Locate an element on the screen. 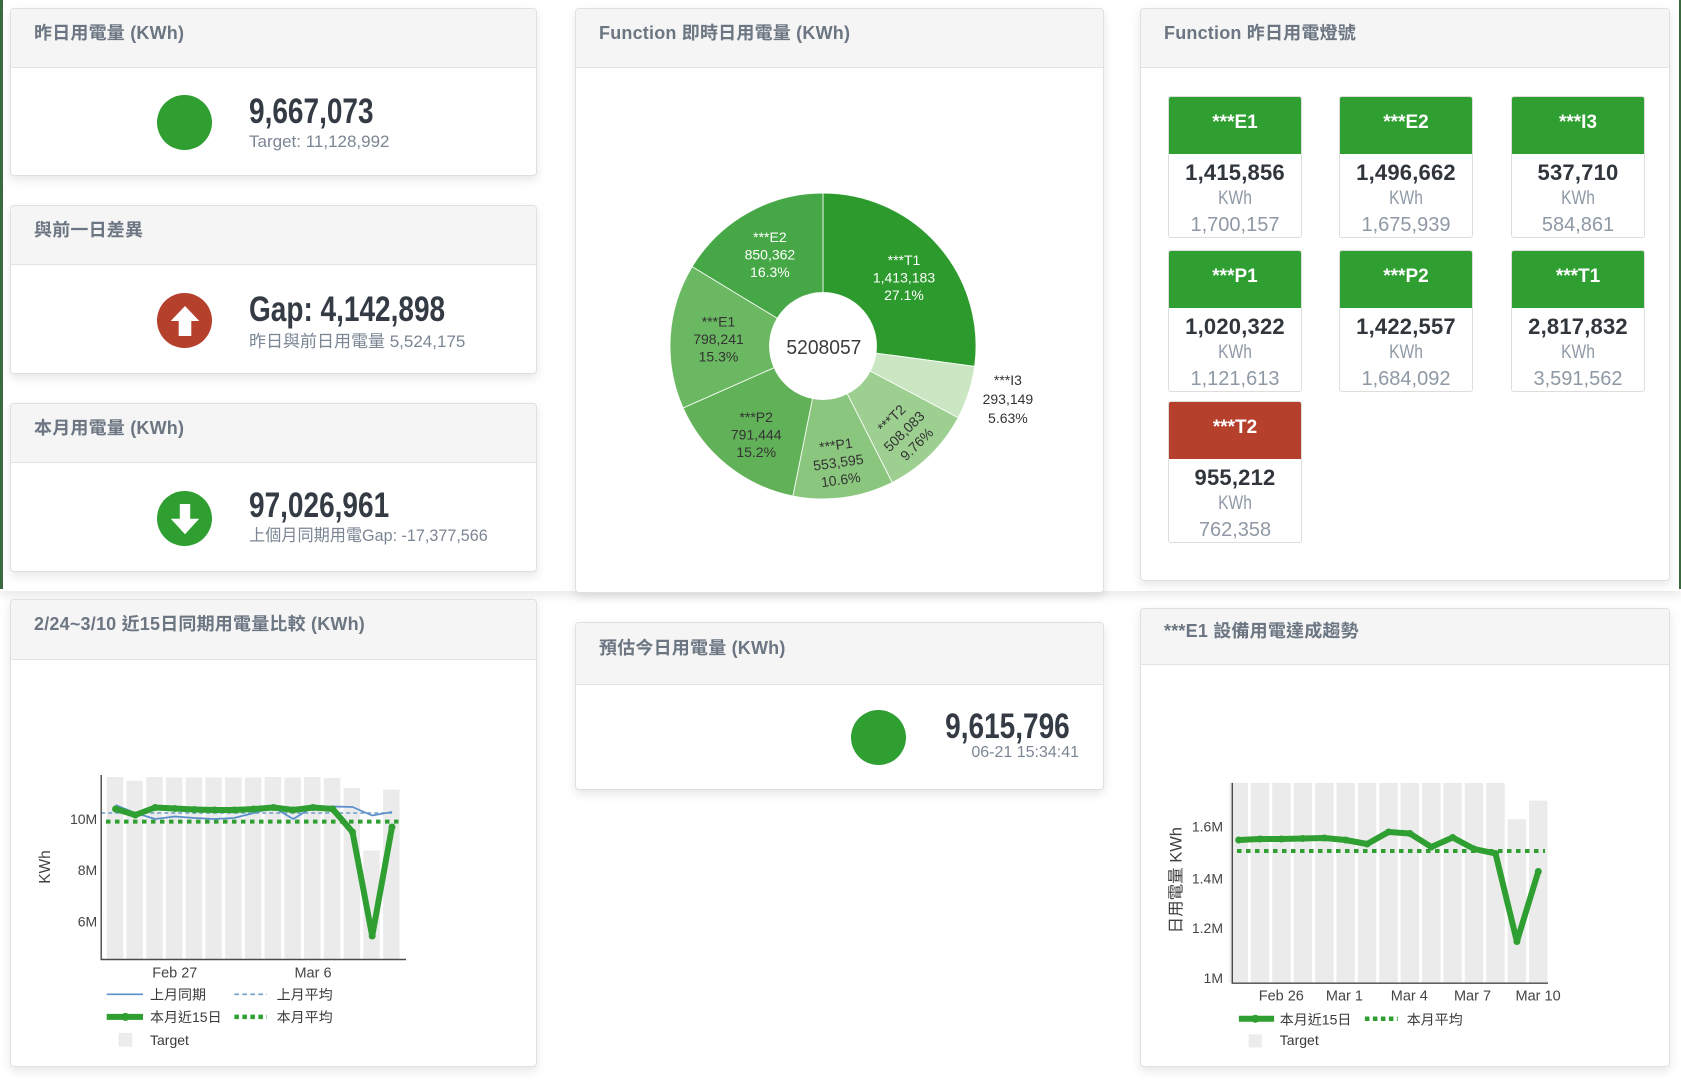 This screenshot has height=1091, width=1681. svg-text: Mar 1 is located at coordinates (1344, 997).